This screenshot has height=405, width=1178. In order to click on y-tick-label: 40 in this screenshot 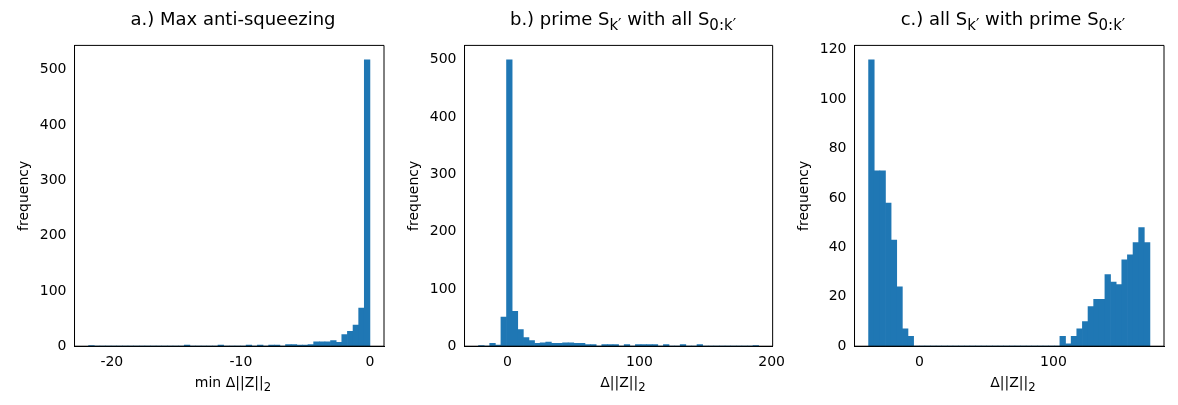, I will do `click(837, 246)`.